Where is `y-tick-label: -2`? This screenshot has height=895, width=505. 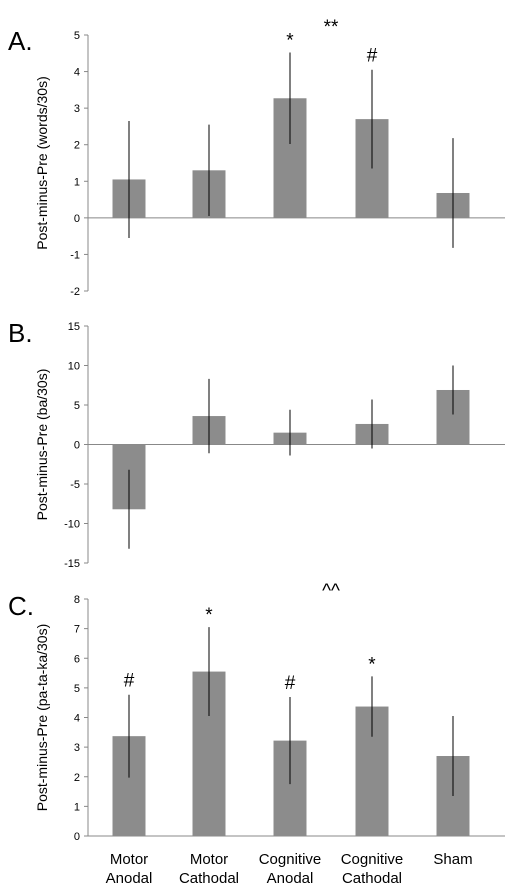 y-tick-label: -2 is located at coordinates (75, 292).